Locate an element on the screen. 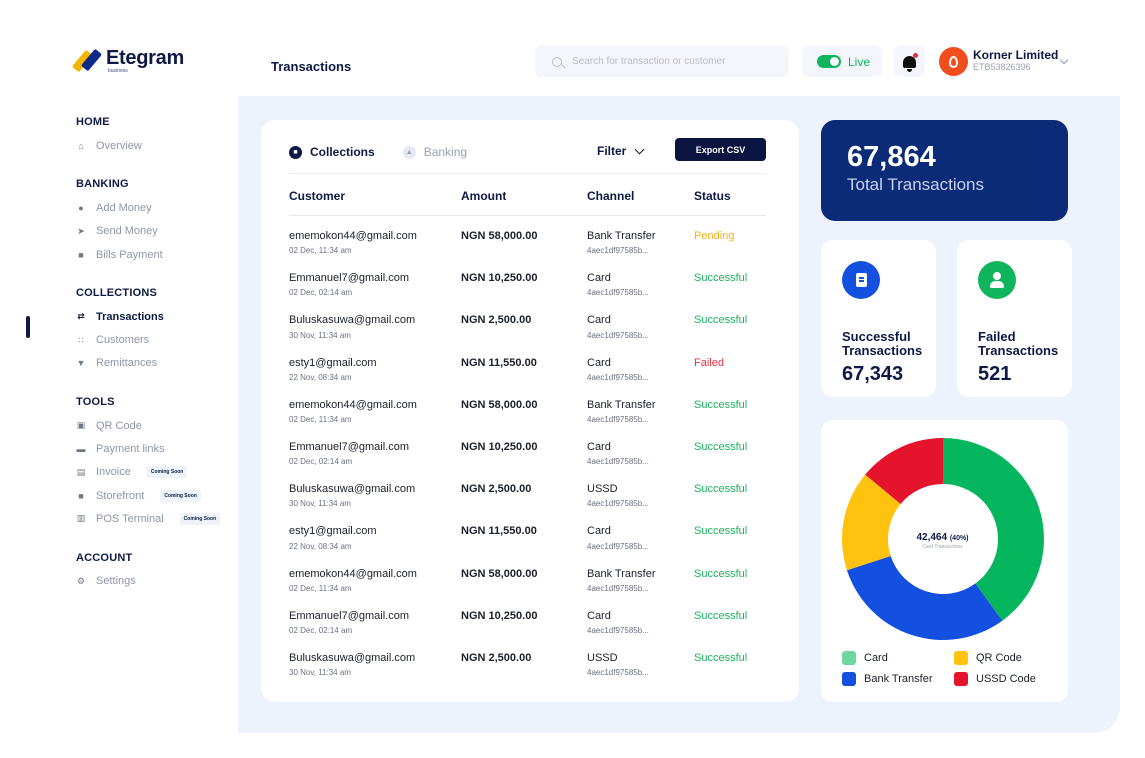  brand-subtitle: business is located at coordinates (118, 71).